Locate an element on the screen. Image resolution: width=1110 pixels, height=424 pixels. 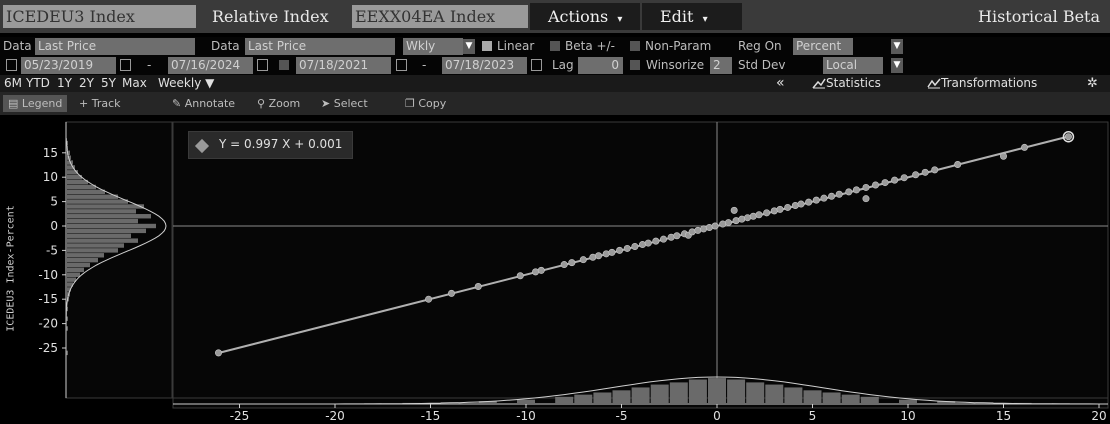
security1-field: ICEDEU3 Index is located at coordinates (99, 16).